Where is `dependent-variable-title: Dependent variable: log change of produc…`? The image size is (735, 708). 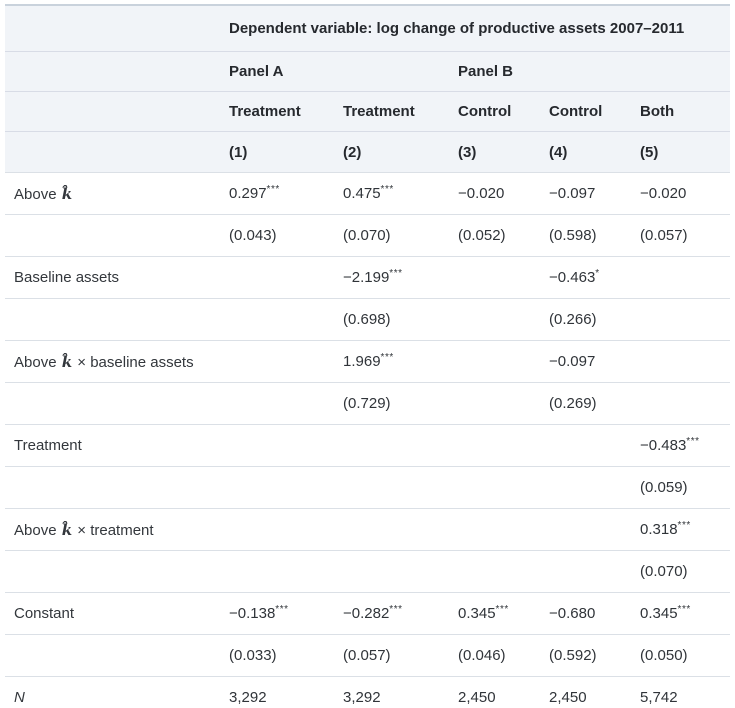
dependent-variable-title: Dependent variable: log change of produc… is located at coordinates (457, 28).